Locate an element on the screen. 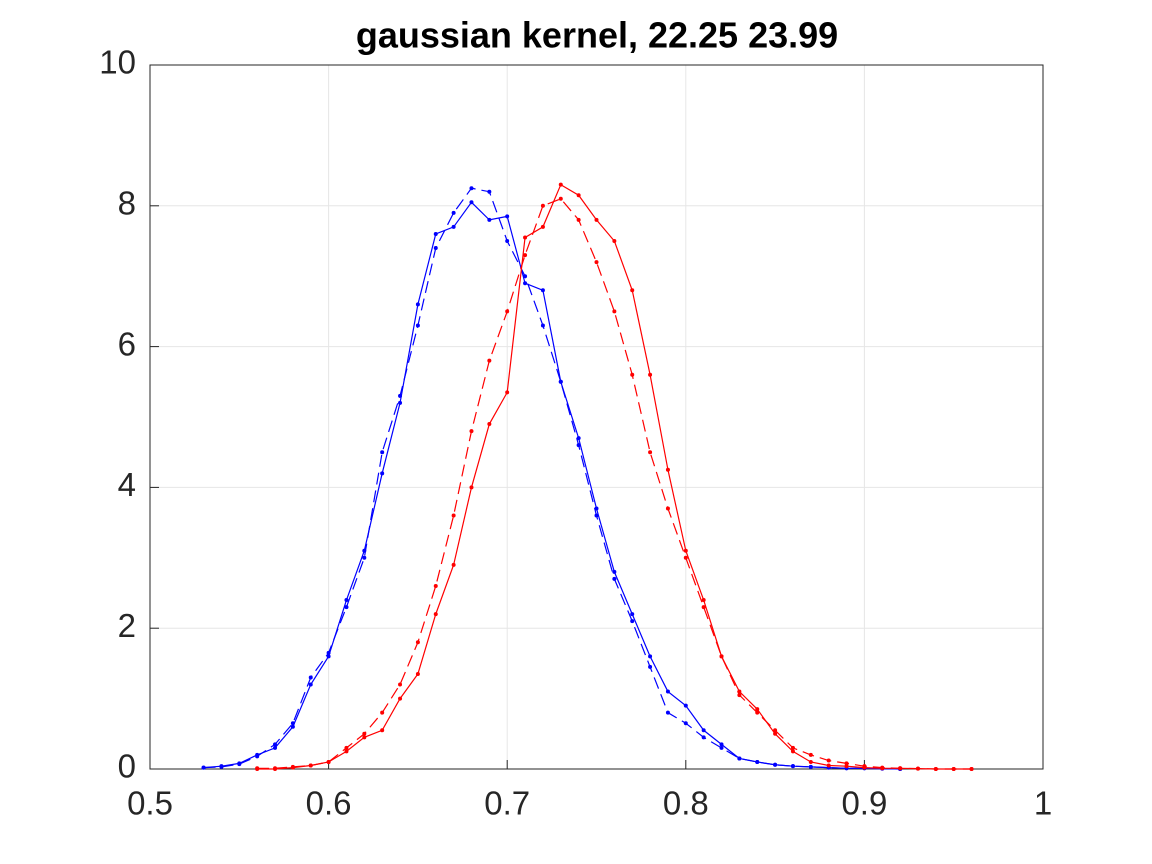  x-tick-label: 0.9 is located at coordinates (864, 803).